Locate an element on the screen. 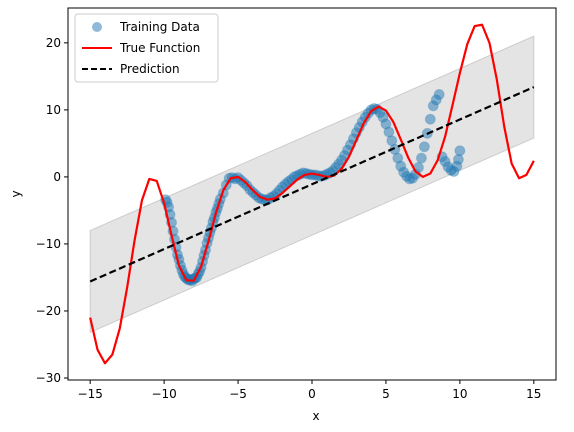 The width and height of the screenshot is (574, 432). x-tick-label: 0 is located at coordinates (312, 394).